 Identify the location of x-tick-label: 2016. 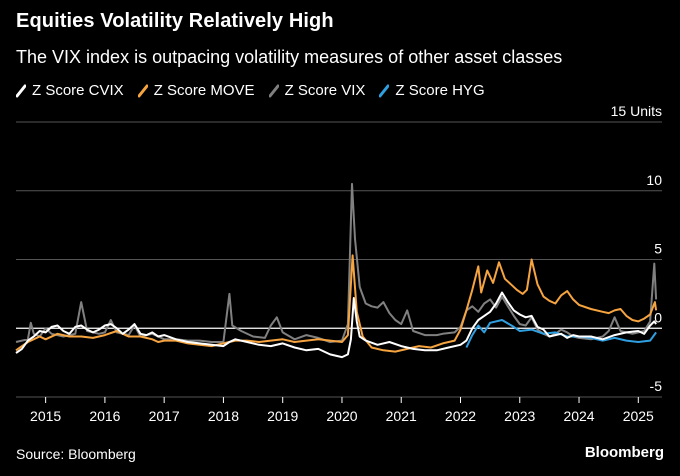
(104, 416).